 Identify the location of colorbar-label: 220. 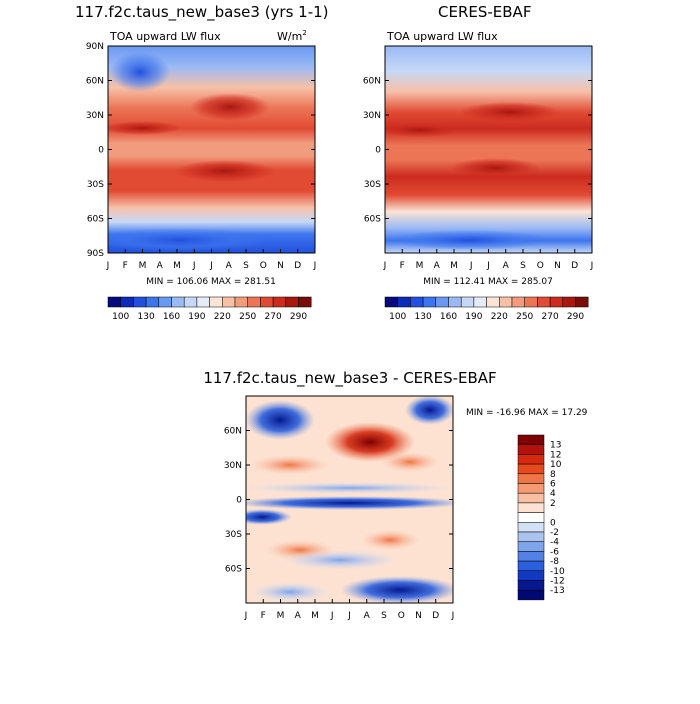
(222, 317).